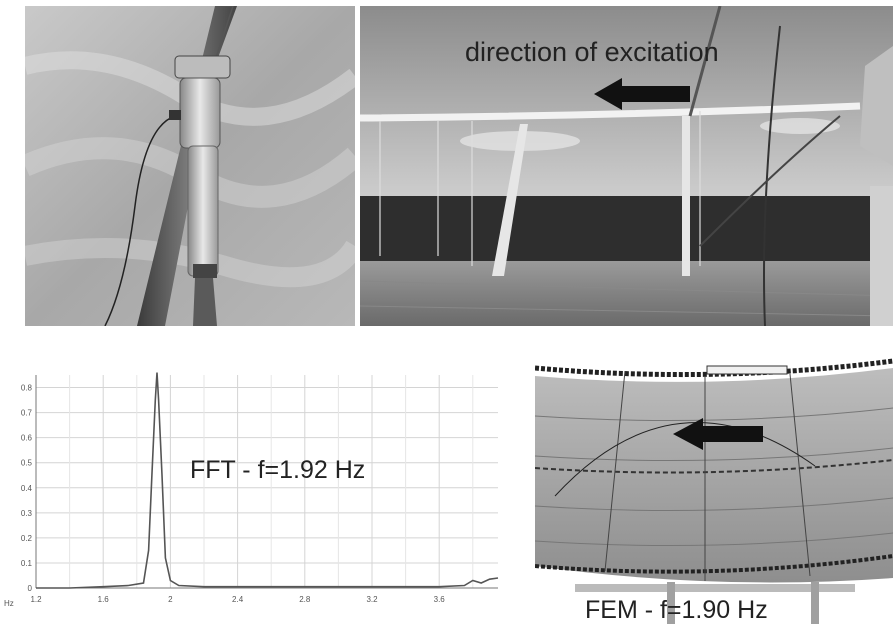 Image resolution: width=893 pixels, height=624 pixels. I want to click on x-tick-label: 1.2, so click(36, 599).